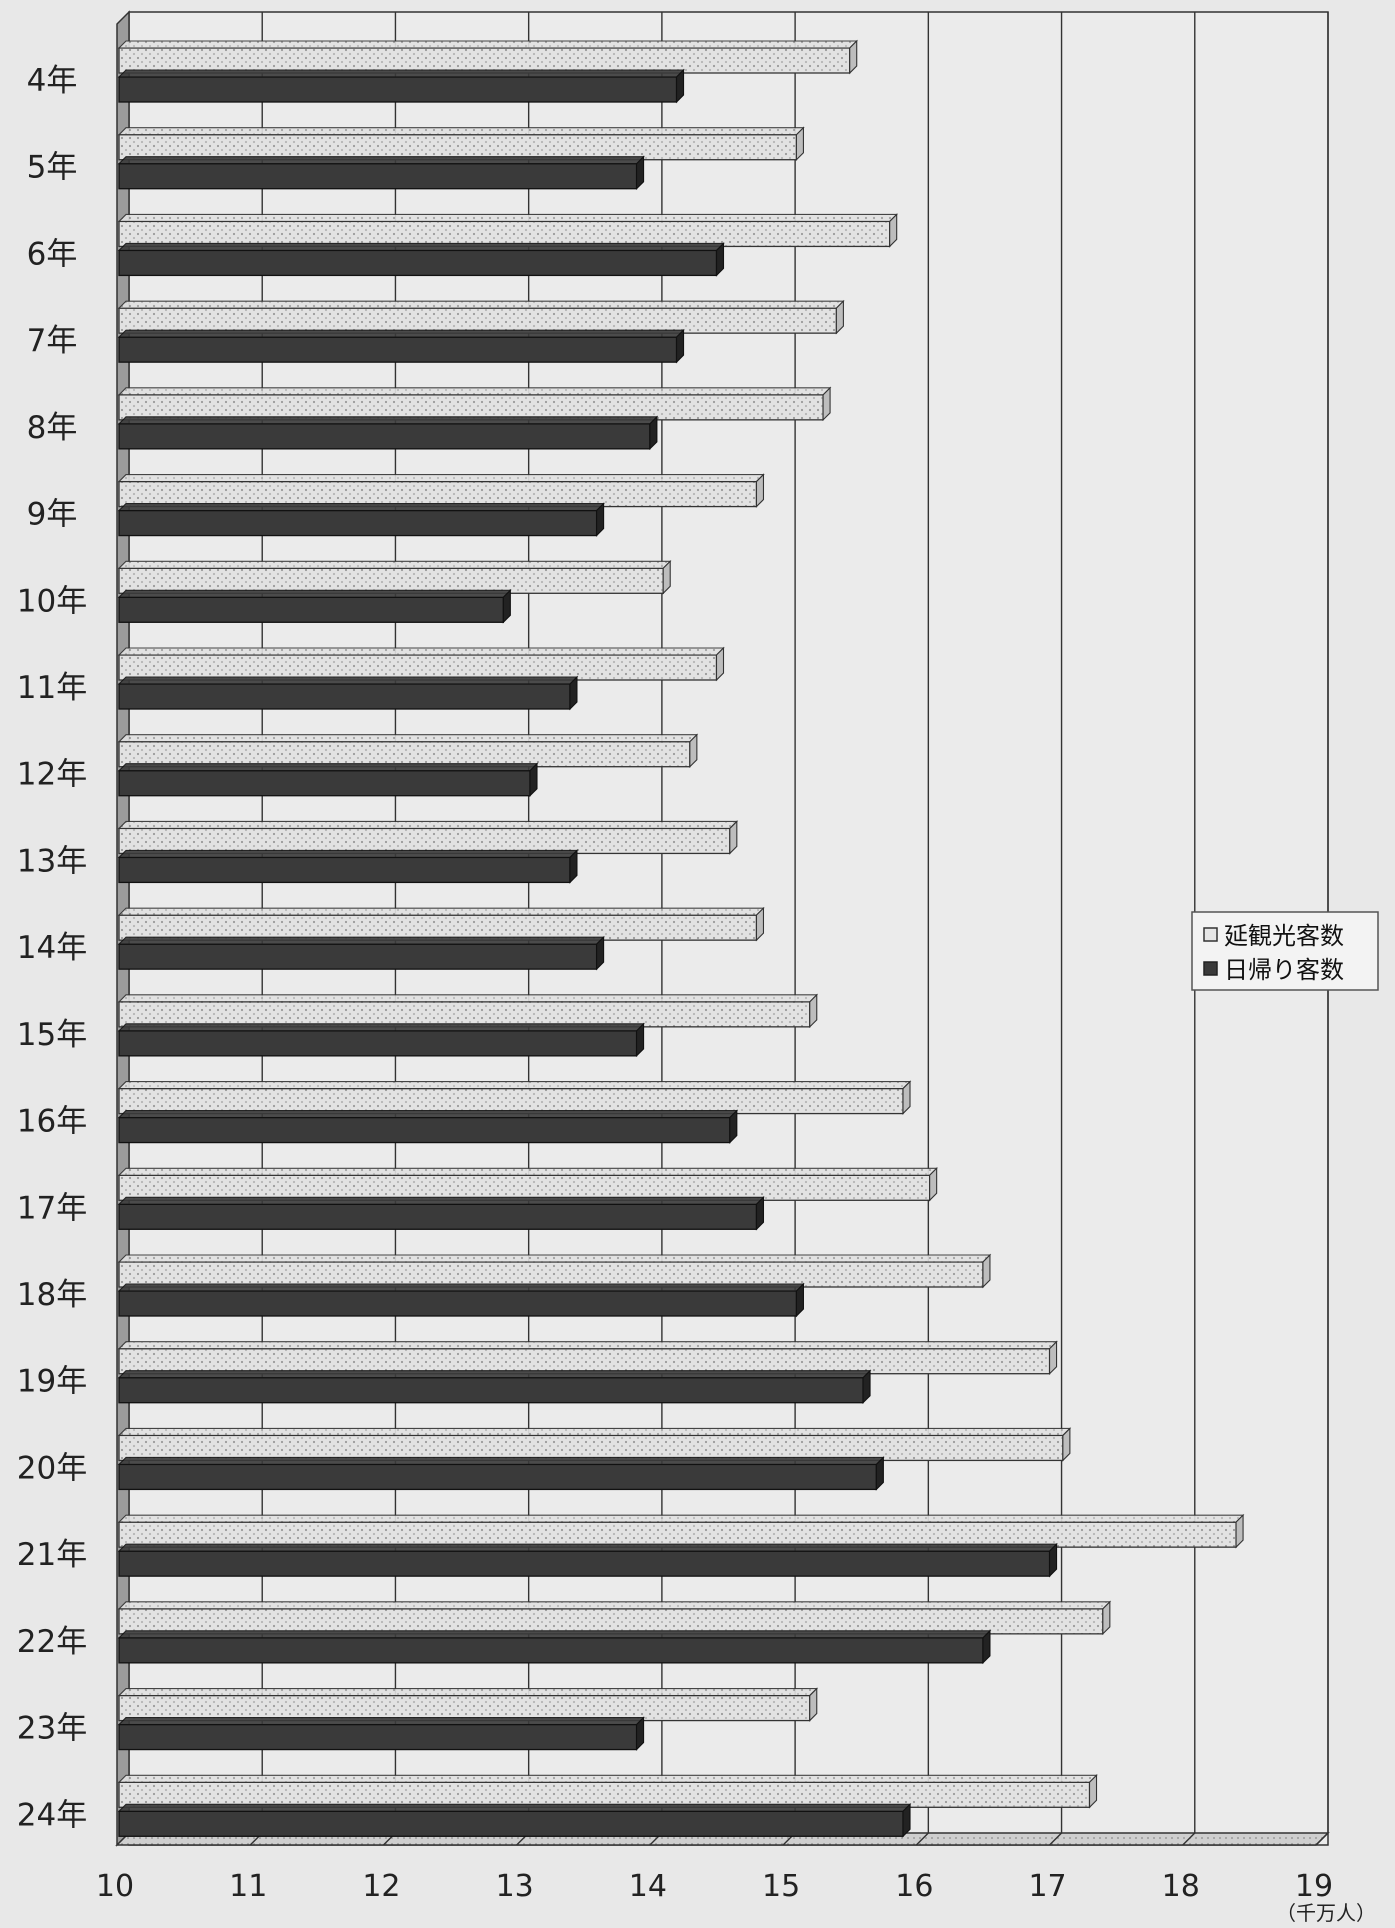  Describe the element at coordinates (52, 254) in the screenshot. I see `category-label: 6年` at that location.